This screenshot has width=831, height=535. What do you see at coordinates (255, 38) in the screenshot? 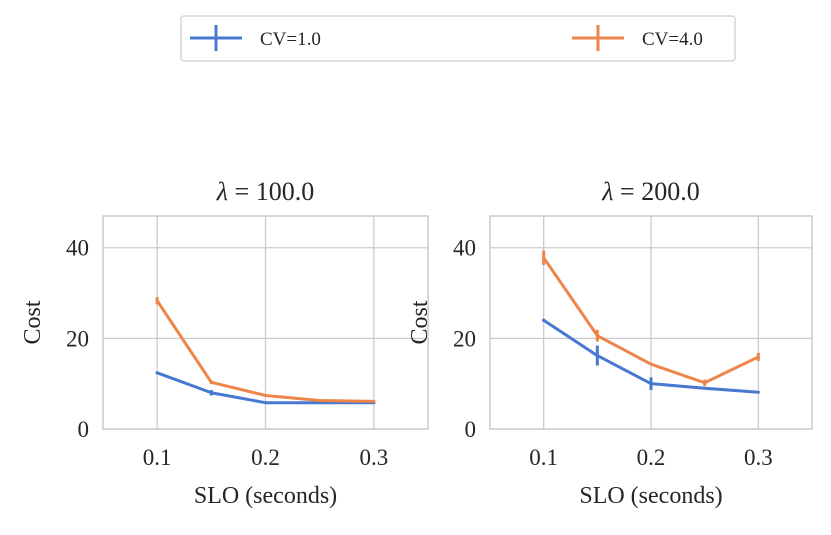
I see `legend-item: CV=1.0` at bounding box center [255, 38].